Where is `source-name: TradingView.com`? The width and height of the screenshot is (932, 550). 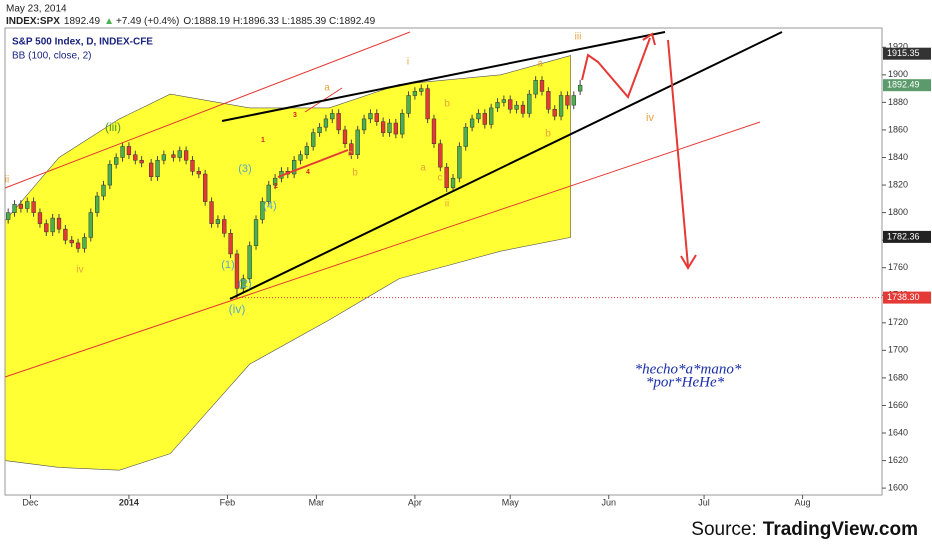 source-name: TradingView.com is located at coordinates (840, 529).